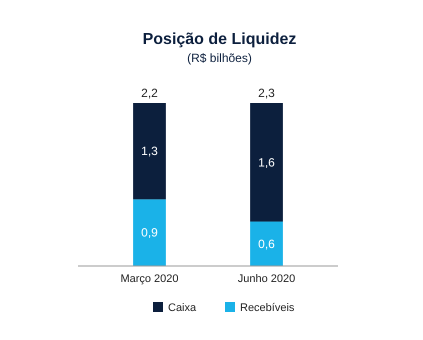 This screenshot has height=340, width=423. I want to click on x-tick-label: Junho 2020, so click(267, 279).